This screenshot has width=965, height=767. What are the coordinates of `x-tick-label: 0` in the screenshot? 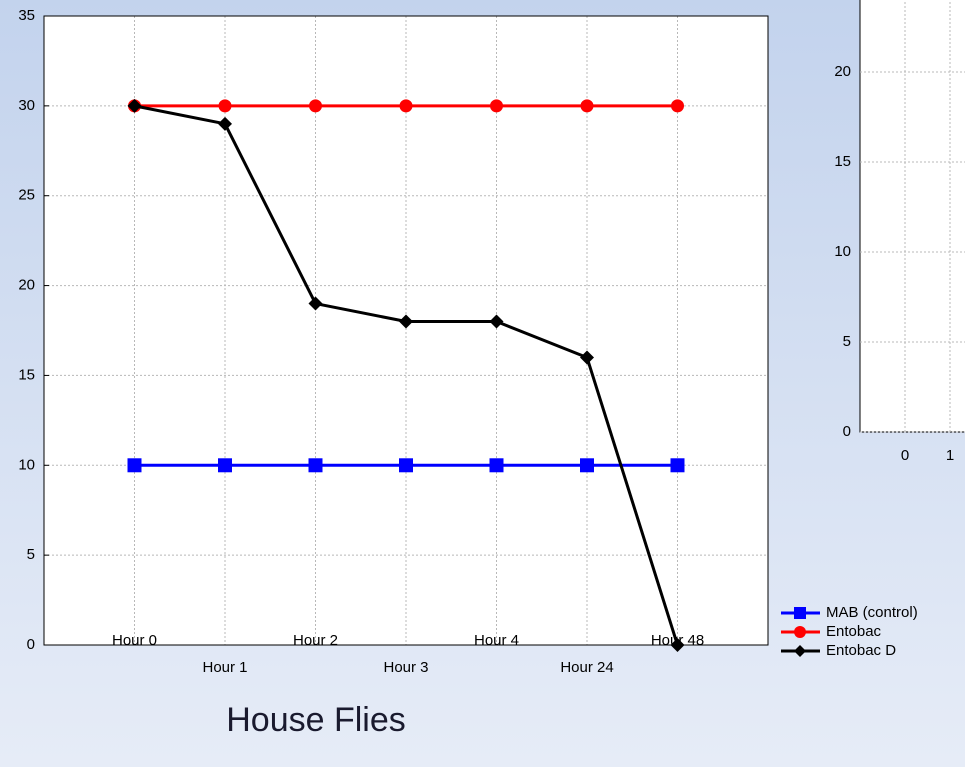 It's located at (905, 455).